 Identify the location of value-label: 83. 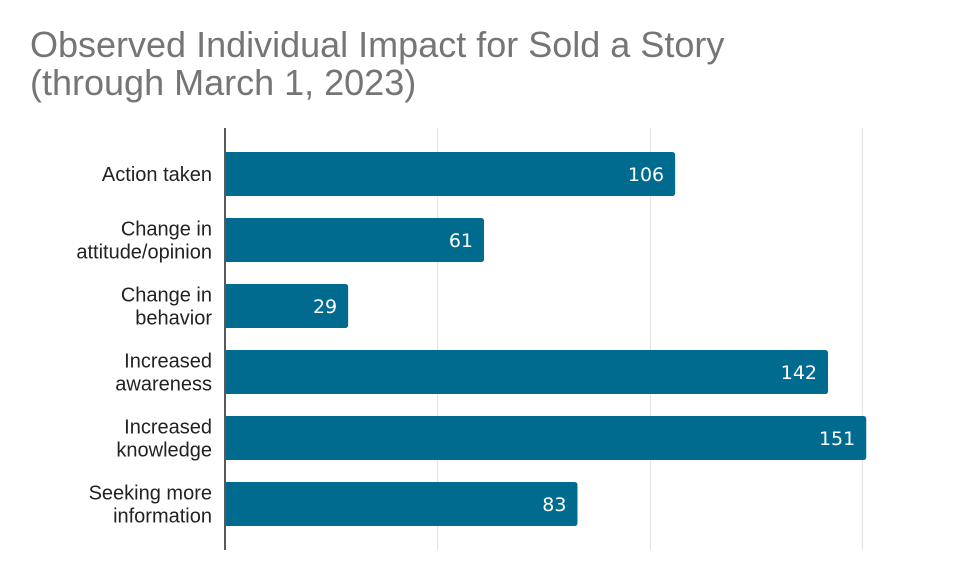
(554, 505).